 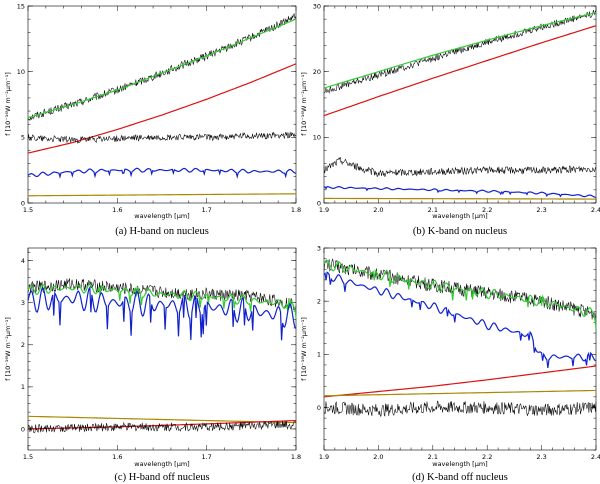 I want to click on panel-caption: (a) H-band on nucleus, so click(x=162, y=231).